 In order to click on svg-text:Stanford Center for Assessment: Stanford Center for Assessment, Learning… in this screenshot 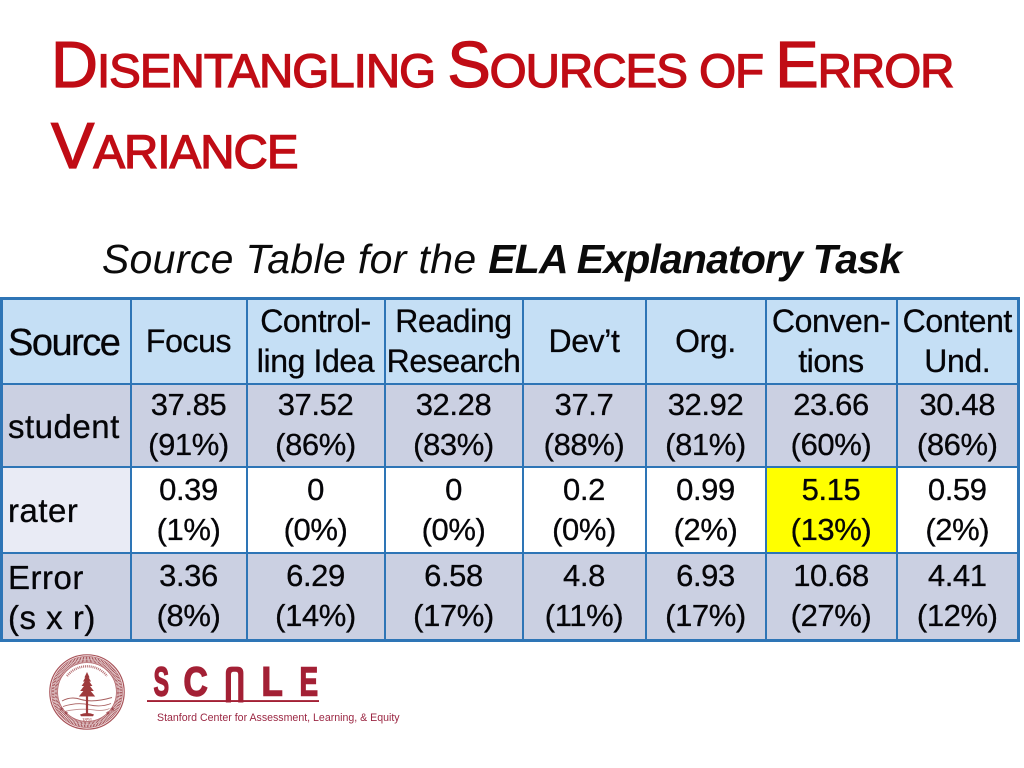, I will do `click(278, 718)`.